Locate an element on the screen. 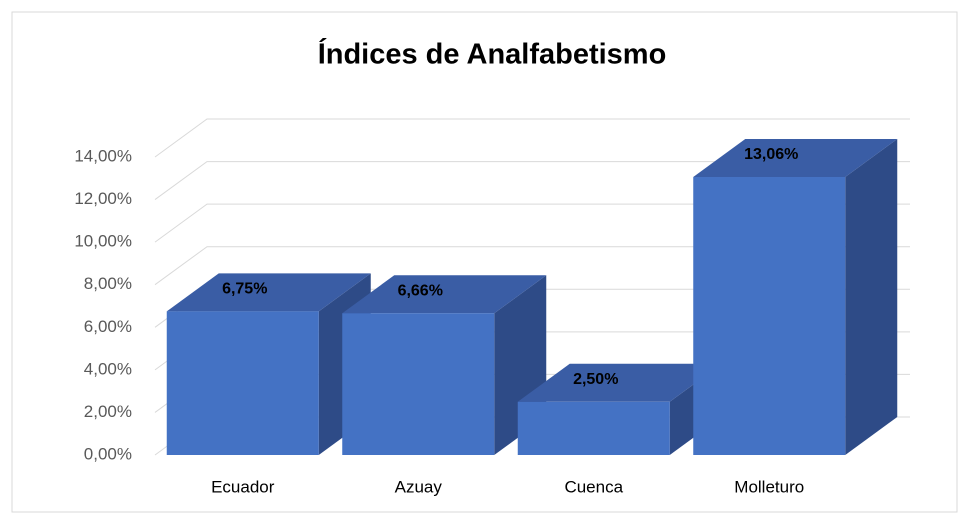 The height and width of the screenshot is (513, 960). y-tick-label: 12,00% is located at coordinates (103, 198).